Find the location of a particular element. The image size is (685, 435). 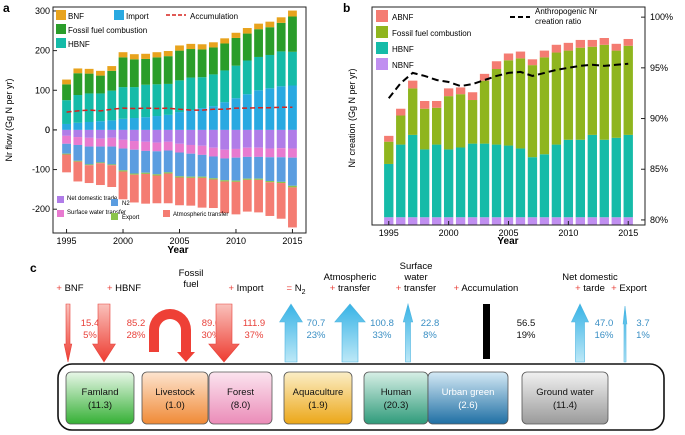

flow-text-1-0: HBNF is located at coordinates (128, 288).